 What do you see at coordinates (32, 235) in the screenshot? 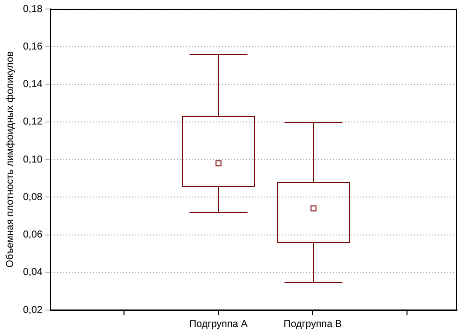
I see `y-tick-label: 0,06` at bounding box center [32, 235].